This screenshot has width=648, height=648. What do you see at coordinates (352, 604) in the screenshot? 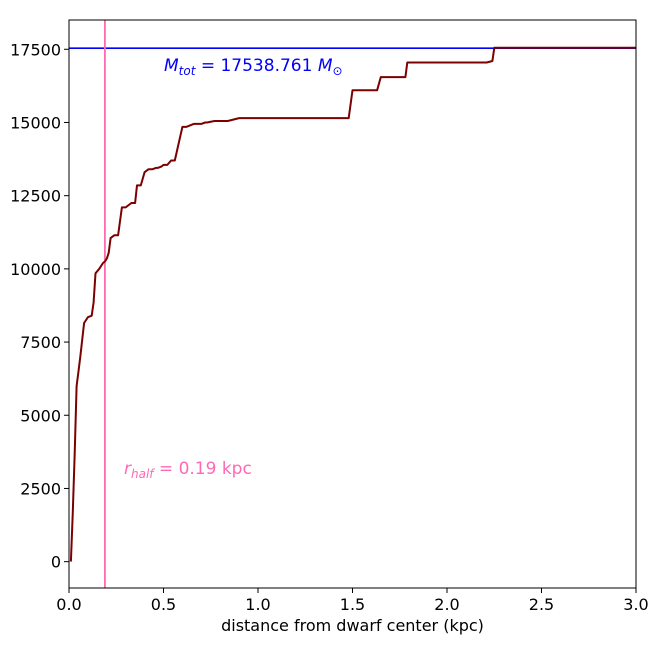
I see `x-tick-label: 1.5` at bounding box center [352, 604].